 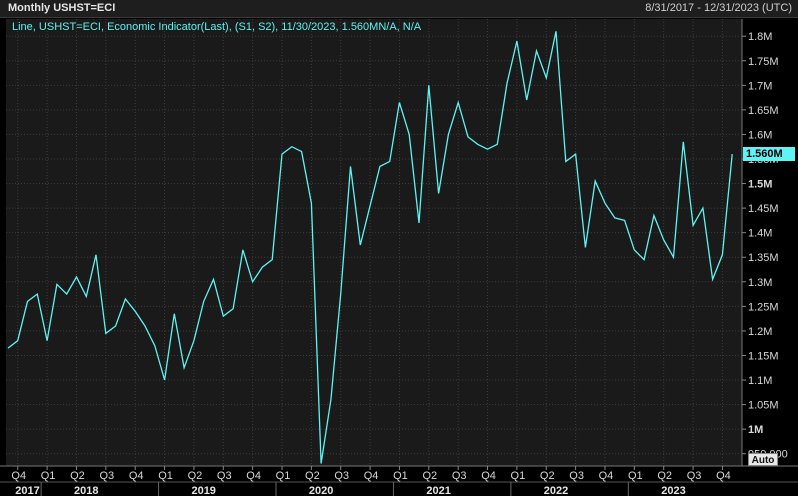 I want to click on y-tick-label: 1.25M, so click(x=763, y=307).